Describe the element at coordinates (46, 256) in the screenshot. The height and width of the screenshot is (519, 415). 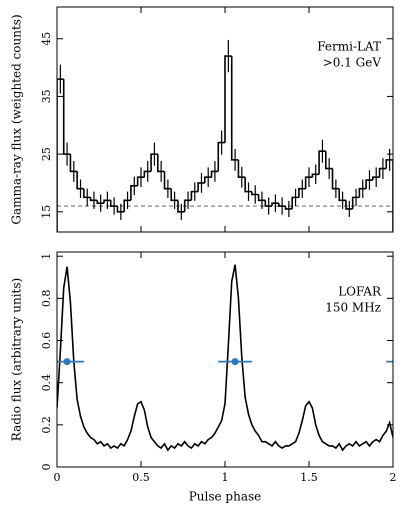
I see `y-tick-label: 1` at that location.